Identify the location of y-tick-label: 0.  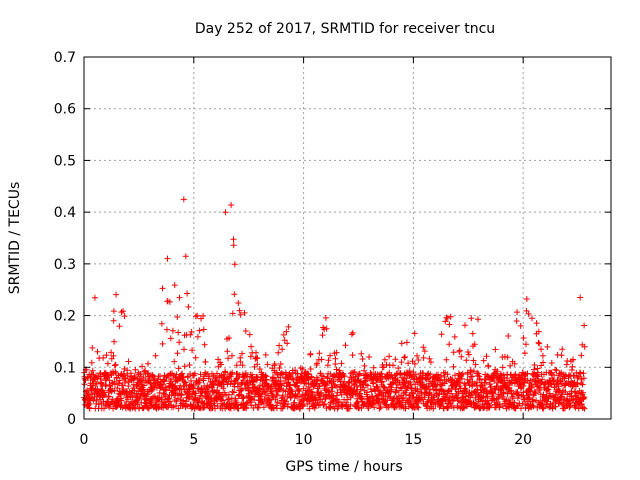
(71, 420).